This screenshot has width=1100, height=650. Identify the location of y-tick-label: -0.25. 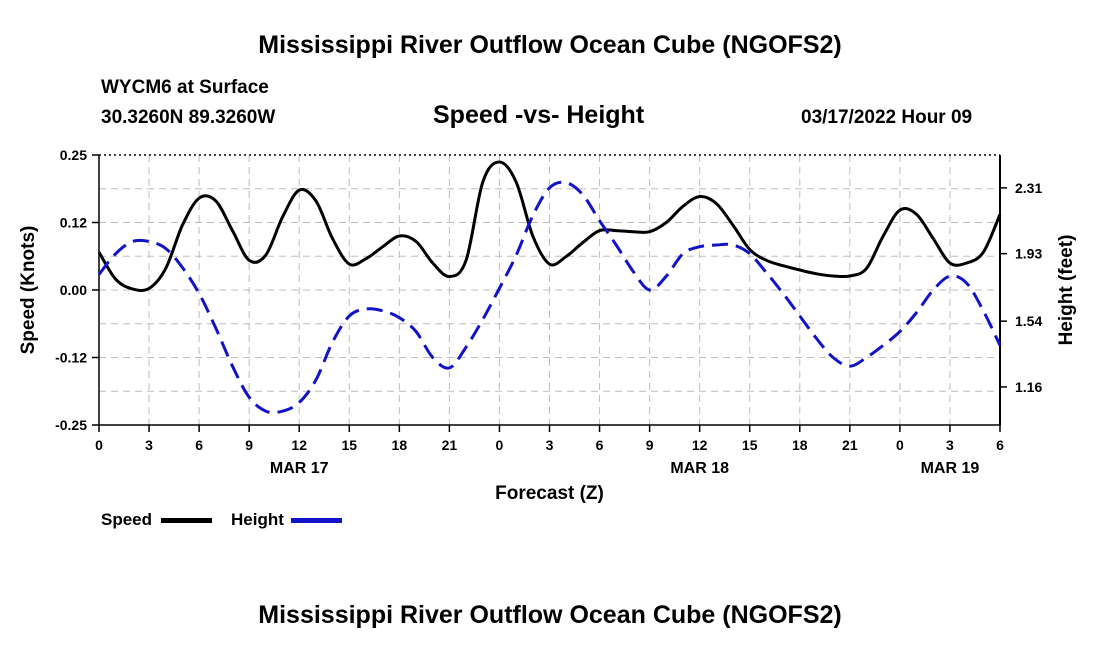
(71, 425).